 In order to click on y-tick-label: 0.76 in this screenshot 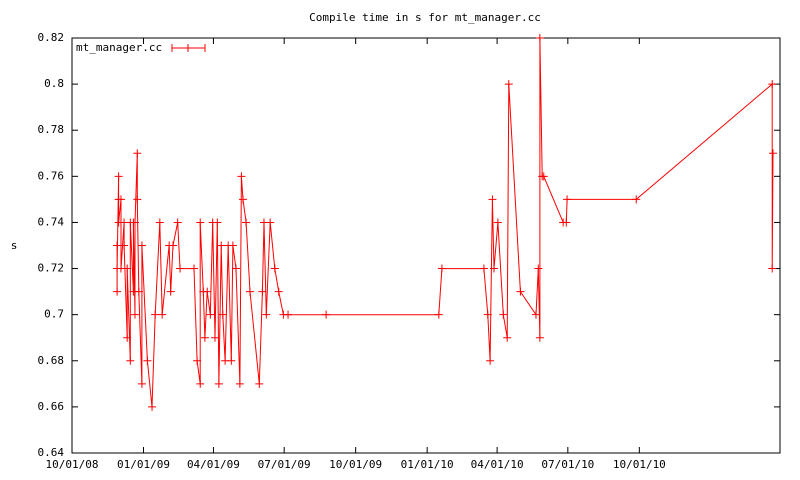, I will do `click(51, 175)`.